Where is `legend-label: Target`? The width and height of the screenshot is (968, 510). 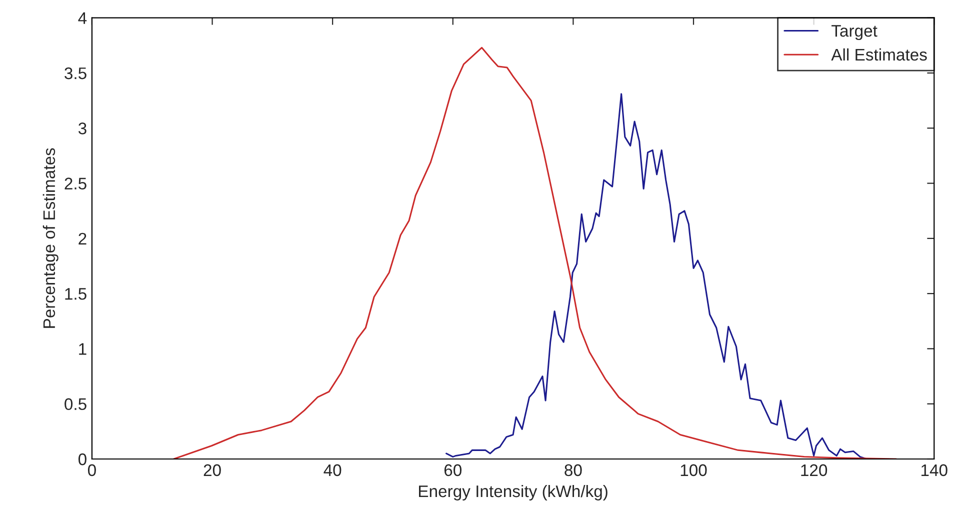 legend-label: Target is located at coordinates (855, 32).